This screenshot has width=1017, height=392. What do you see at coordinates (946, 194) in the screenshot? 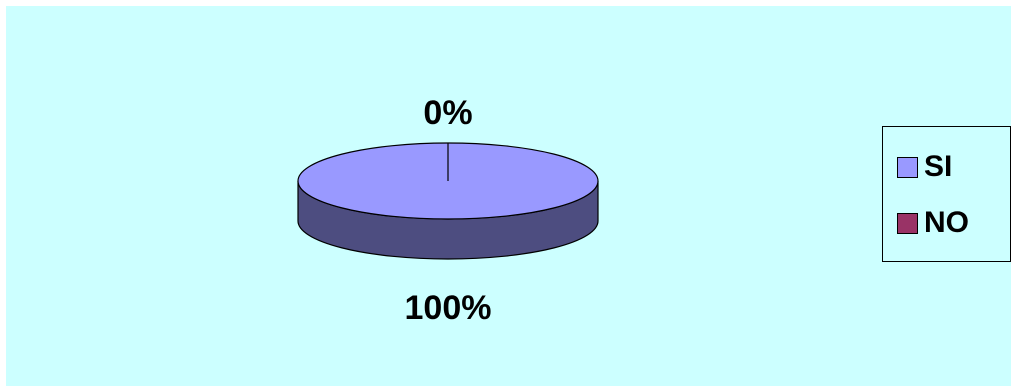
I see `legend: SI NO` at bounding box center [946, 194].